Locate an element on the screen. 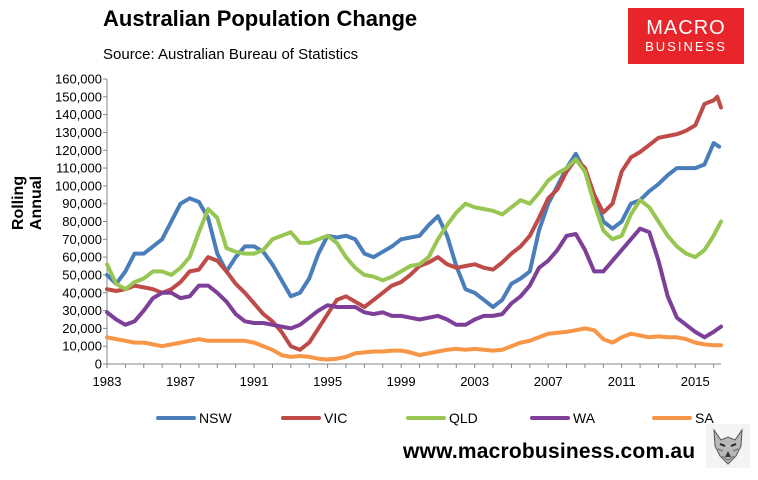  x-tick-label: 2015 is located at coordinates (695, 381).